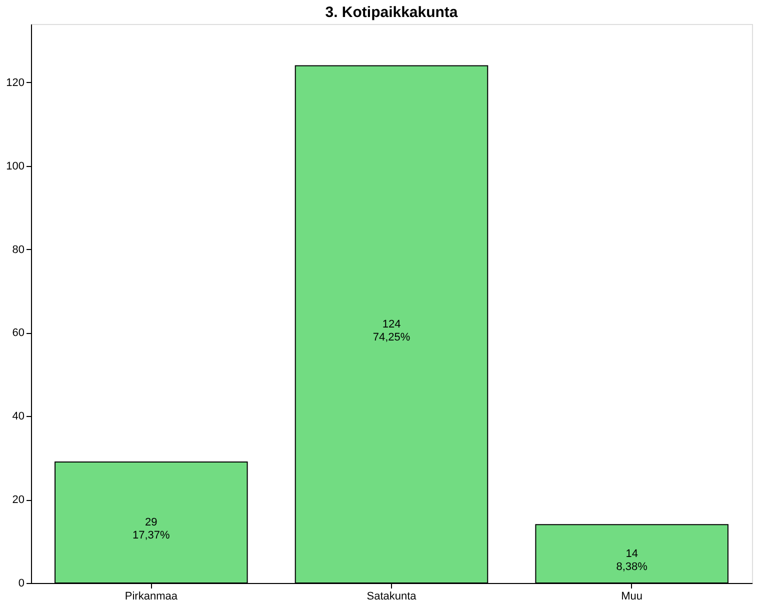 The image size is (757, 606). I want to click on y-tick-label: 20, so click(18, 500).